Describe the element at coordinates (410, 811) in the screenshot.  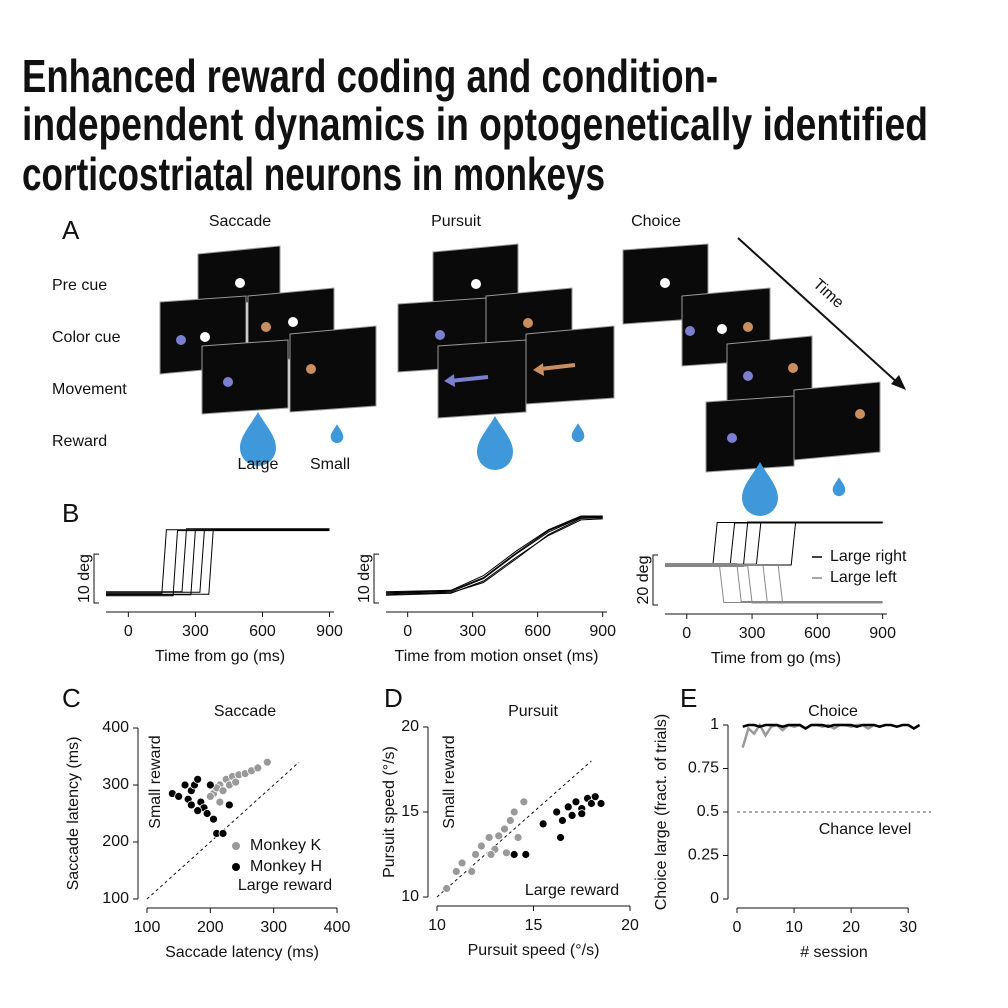
I see `y-tick-label: 15` at that location.